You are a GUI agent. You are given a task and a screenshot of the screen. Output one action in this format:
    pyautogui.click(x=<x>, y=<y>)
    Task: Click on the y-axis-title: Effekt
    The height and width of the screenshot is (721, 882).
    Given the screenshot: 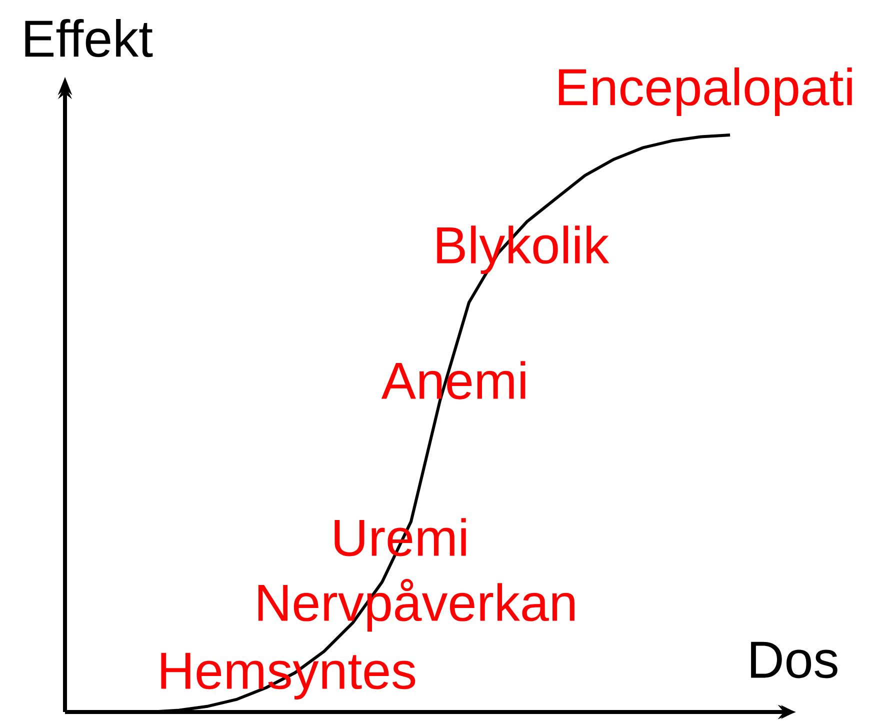 What is the action you would take?
    pyautogui.click(x=89, y=38)
    